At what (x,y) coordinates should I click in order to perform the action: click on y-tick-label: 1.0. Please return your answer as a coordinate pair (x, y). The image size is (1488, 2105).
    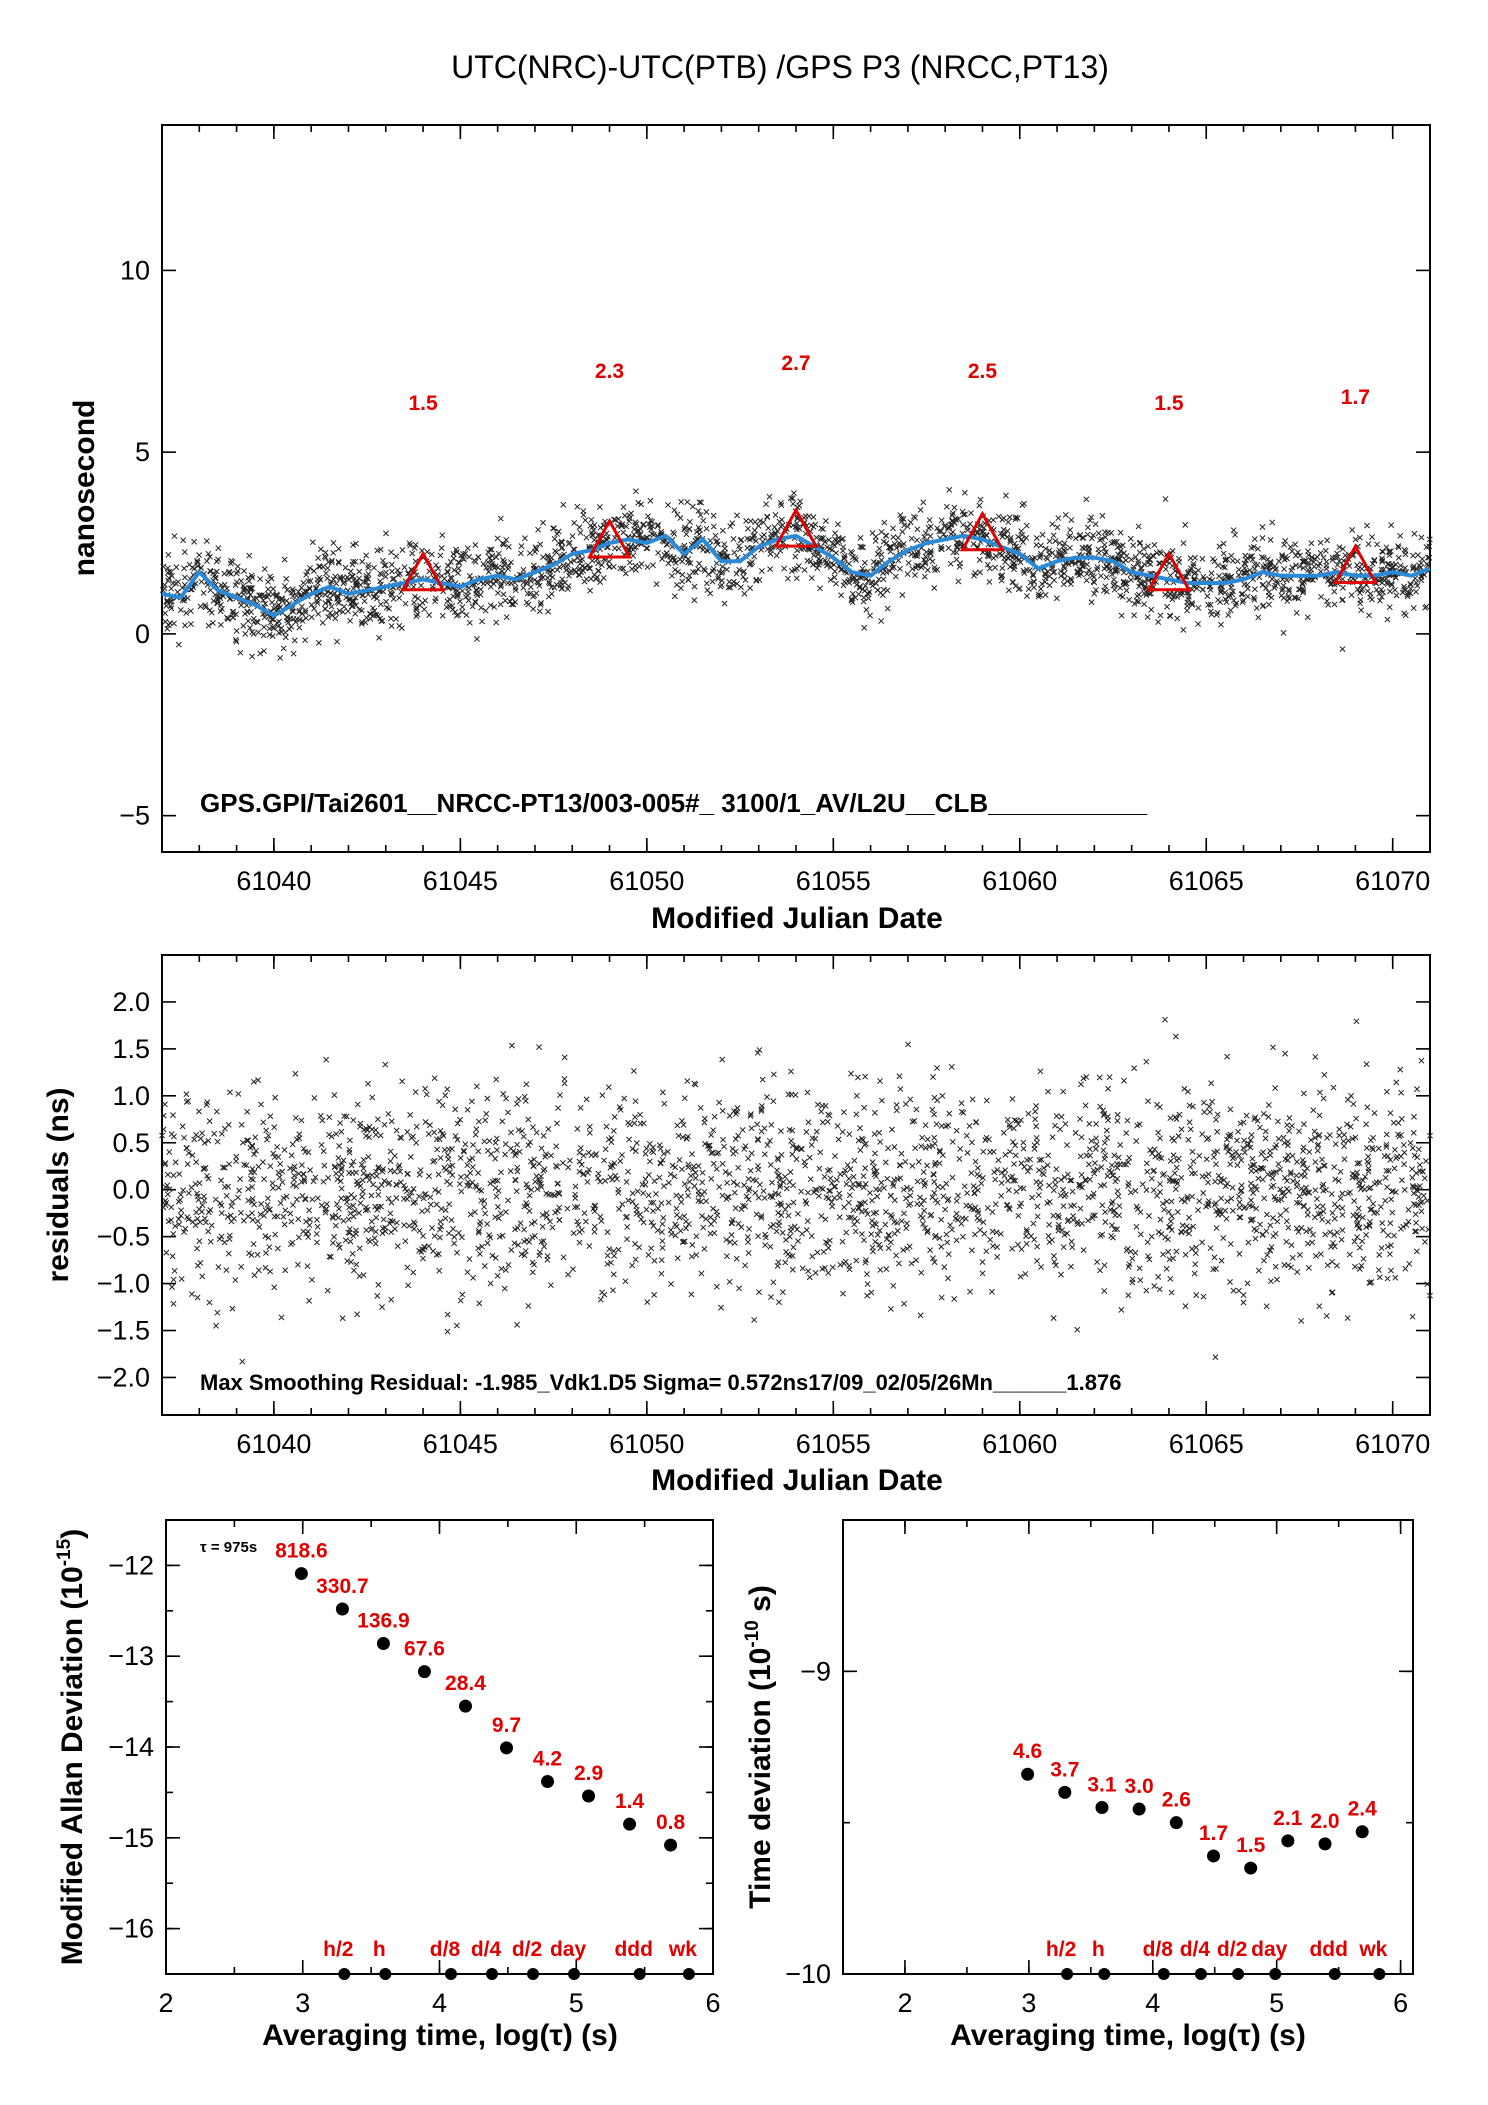
    Looking at the image, I should click on (131, 1096).